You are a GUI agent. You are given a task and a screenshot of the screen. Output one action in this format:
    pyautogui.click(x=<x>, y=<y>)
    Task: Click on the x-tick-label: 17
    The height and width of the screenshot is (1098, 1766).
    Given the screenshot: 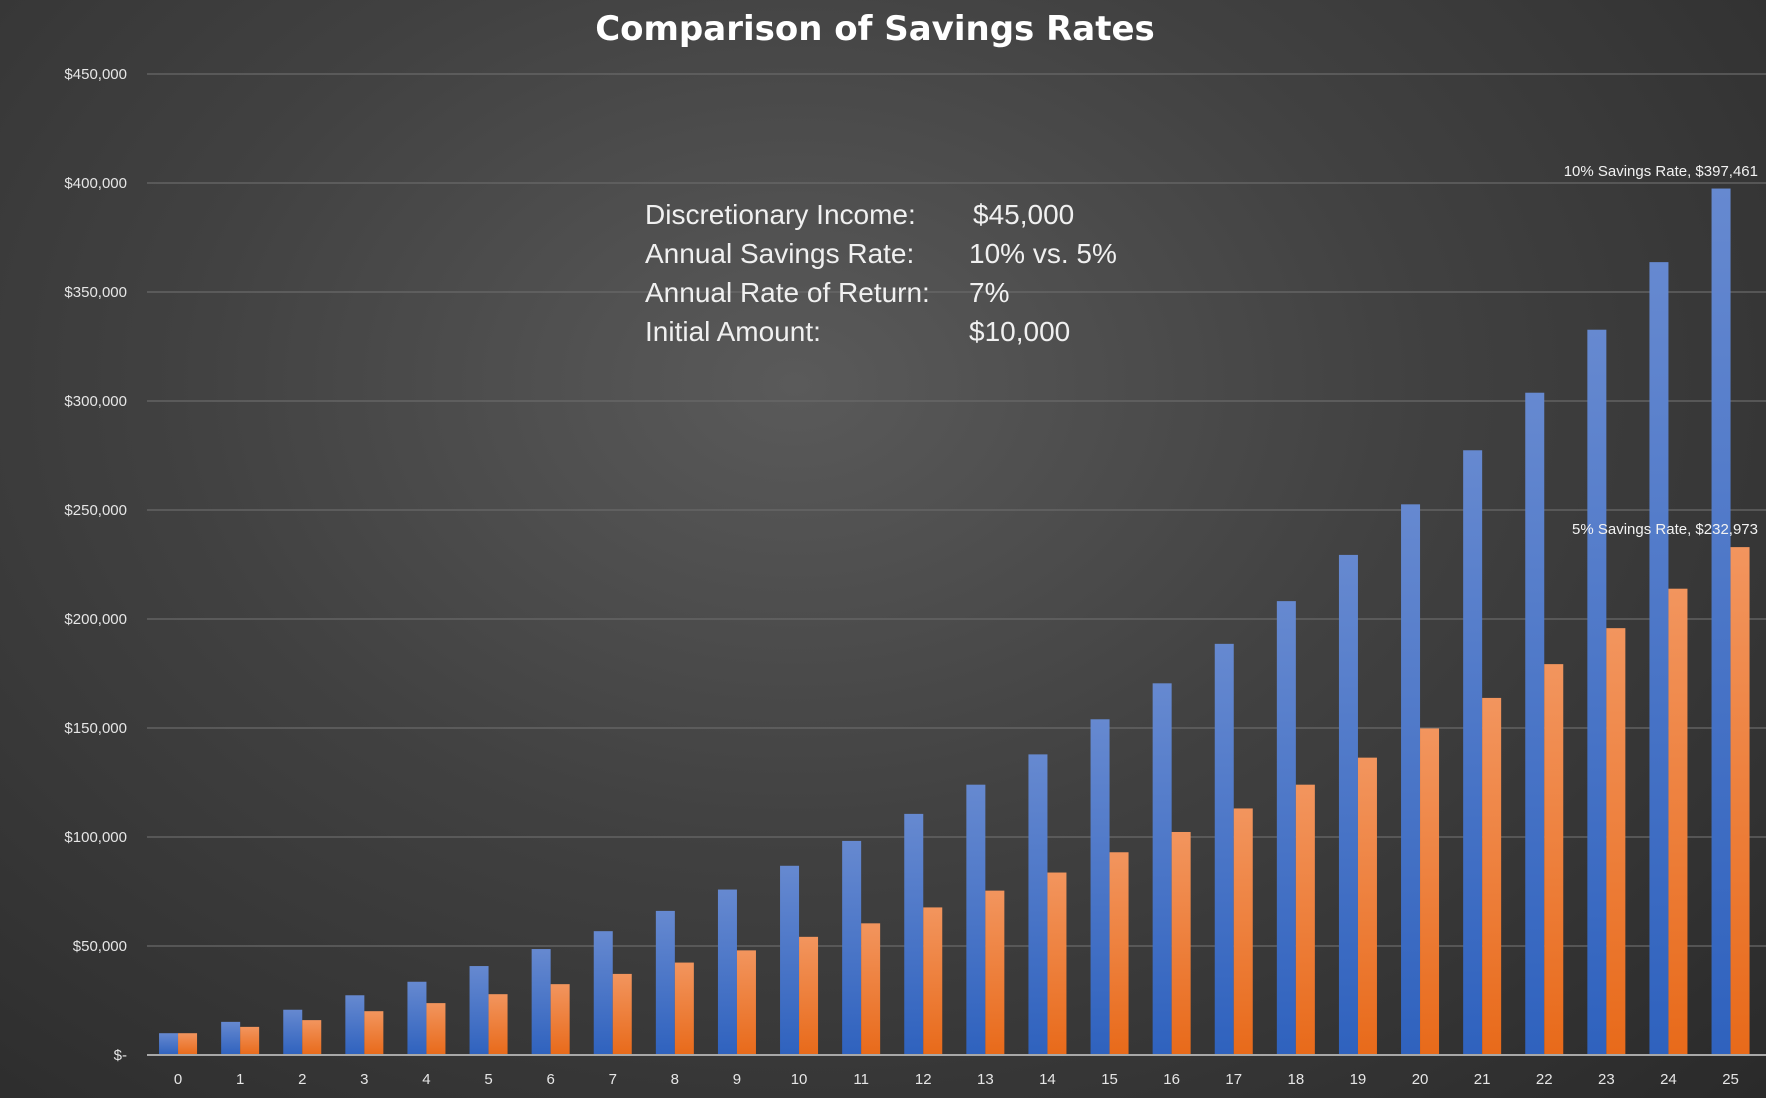 What is the action you would take?
    pyautogui.click(x=1233, y=1079)
    